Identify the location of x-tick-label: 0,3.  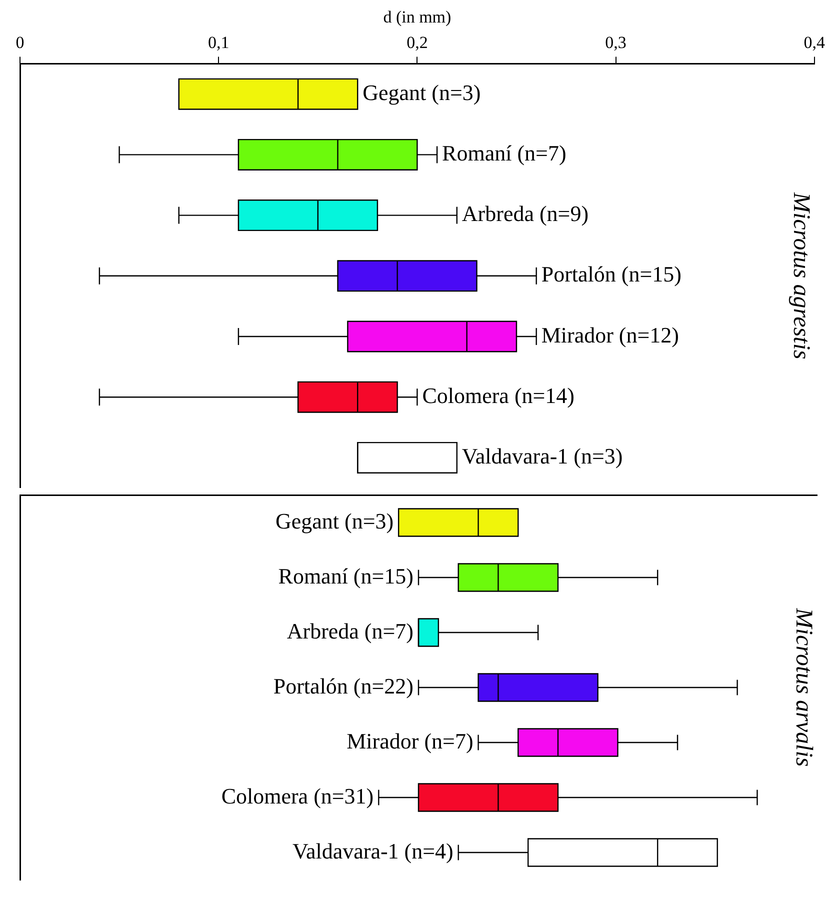
(615, 42).